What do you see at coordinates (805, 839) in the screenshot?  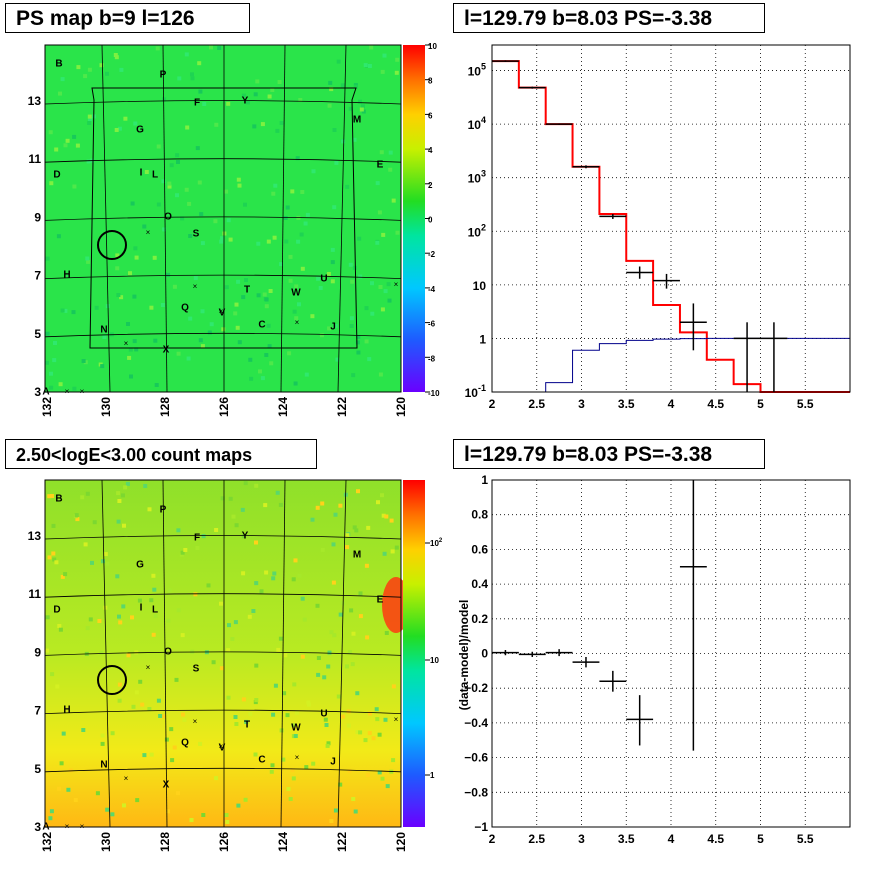 I see `residual-x-tick: 5.5` at bounding box center [805, 839].